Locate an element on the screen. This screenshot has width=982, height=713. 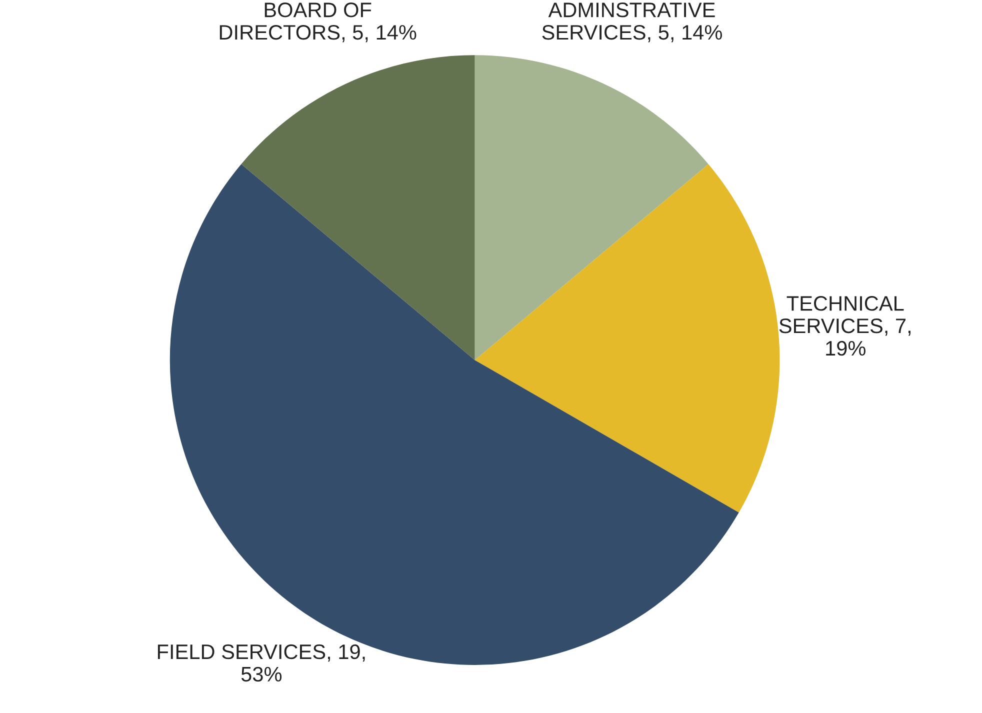
slice-label: FIELD SERVICES, 19, 53% is located at coordinates (261, 663).